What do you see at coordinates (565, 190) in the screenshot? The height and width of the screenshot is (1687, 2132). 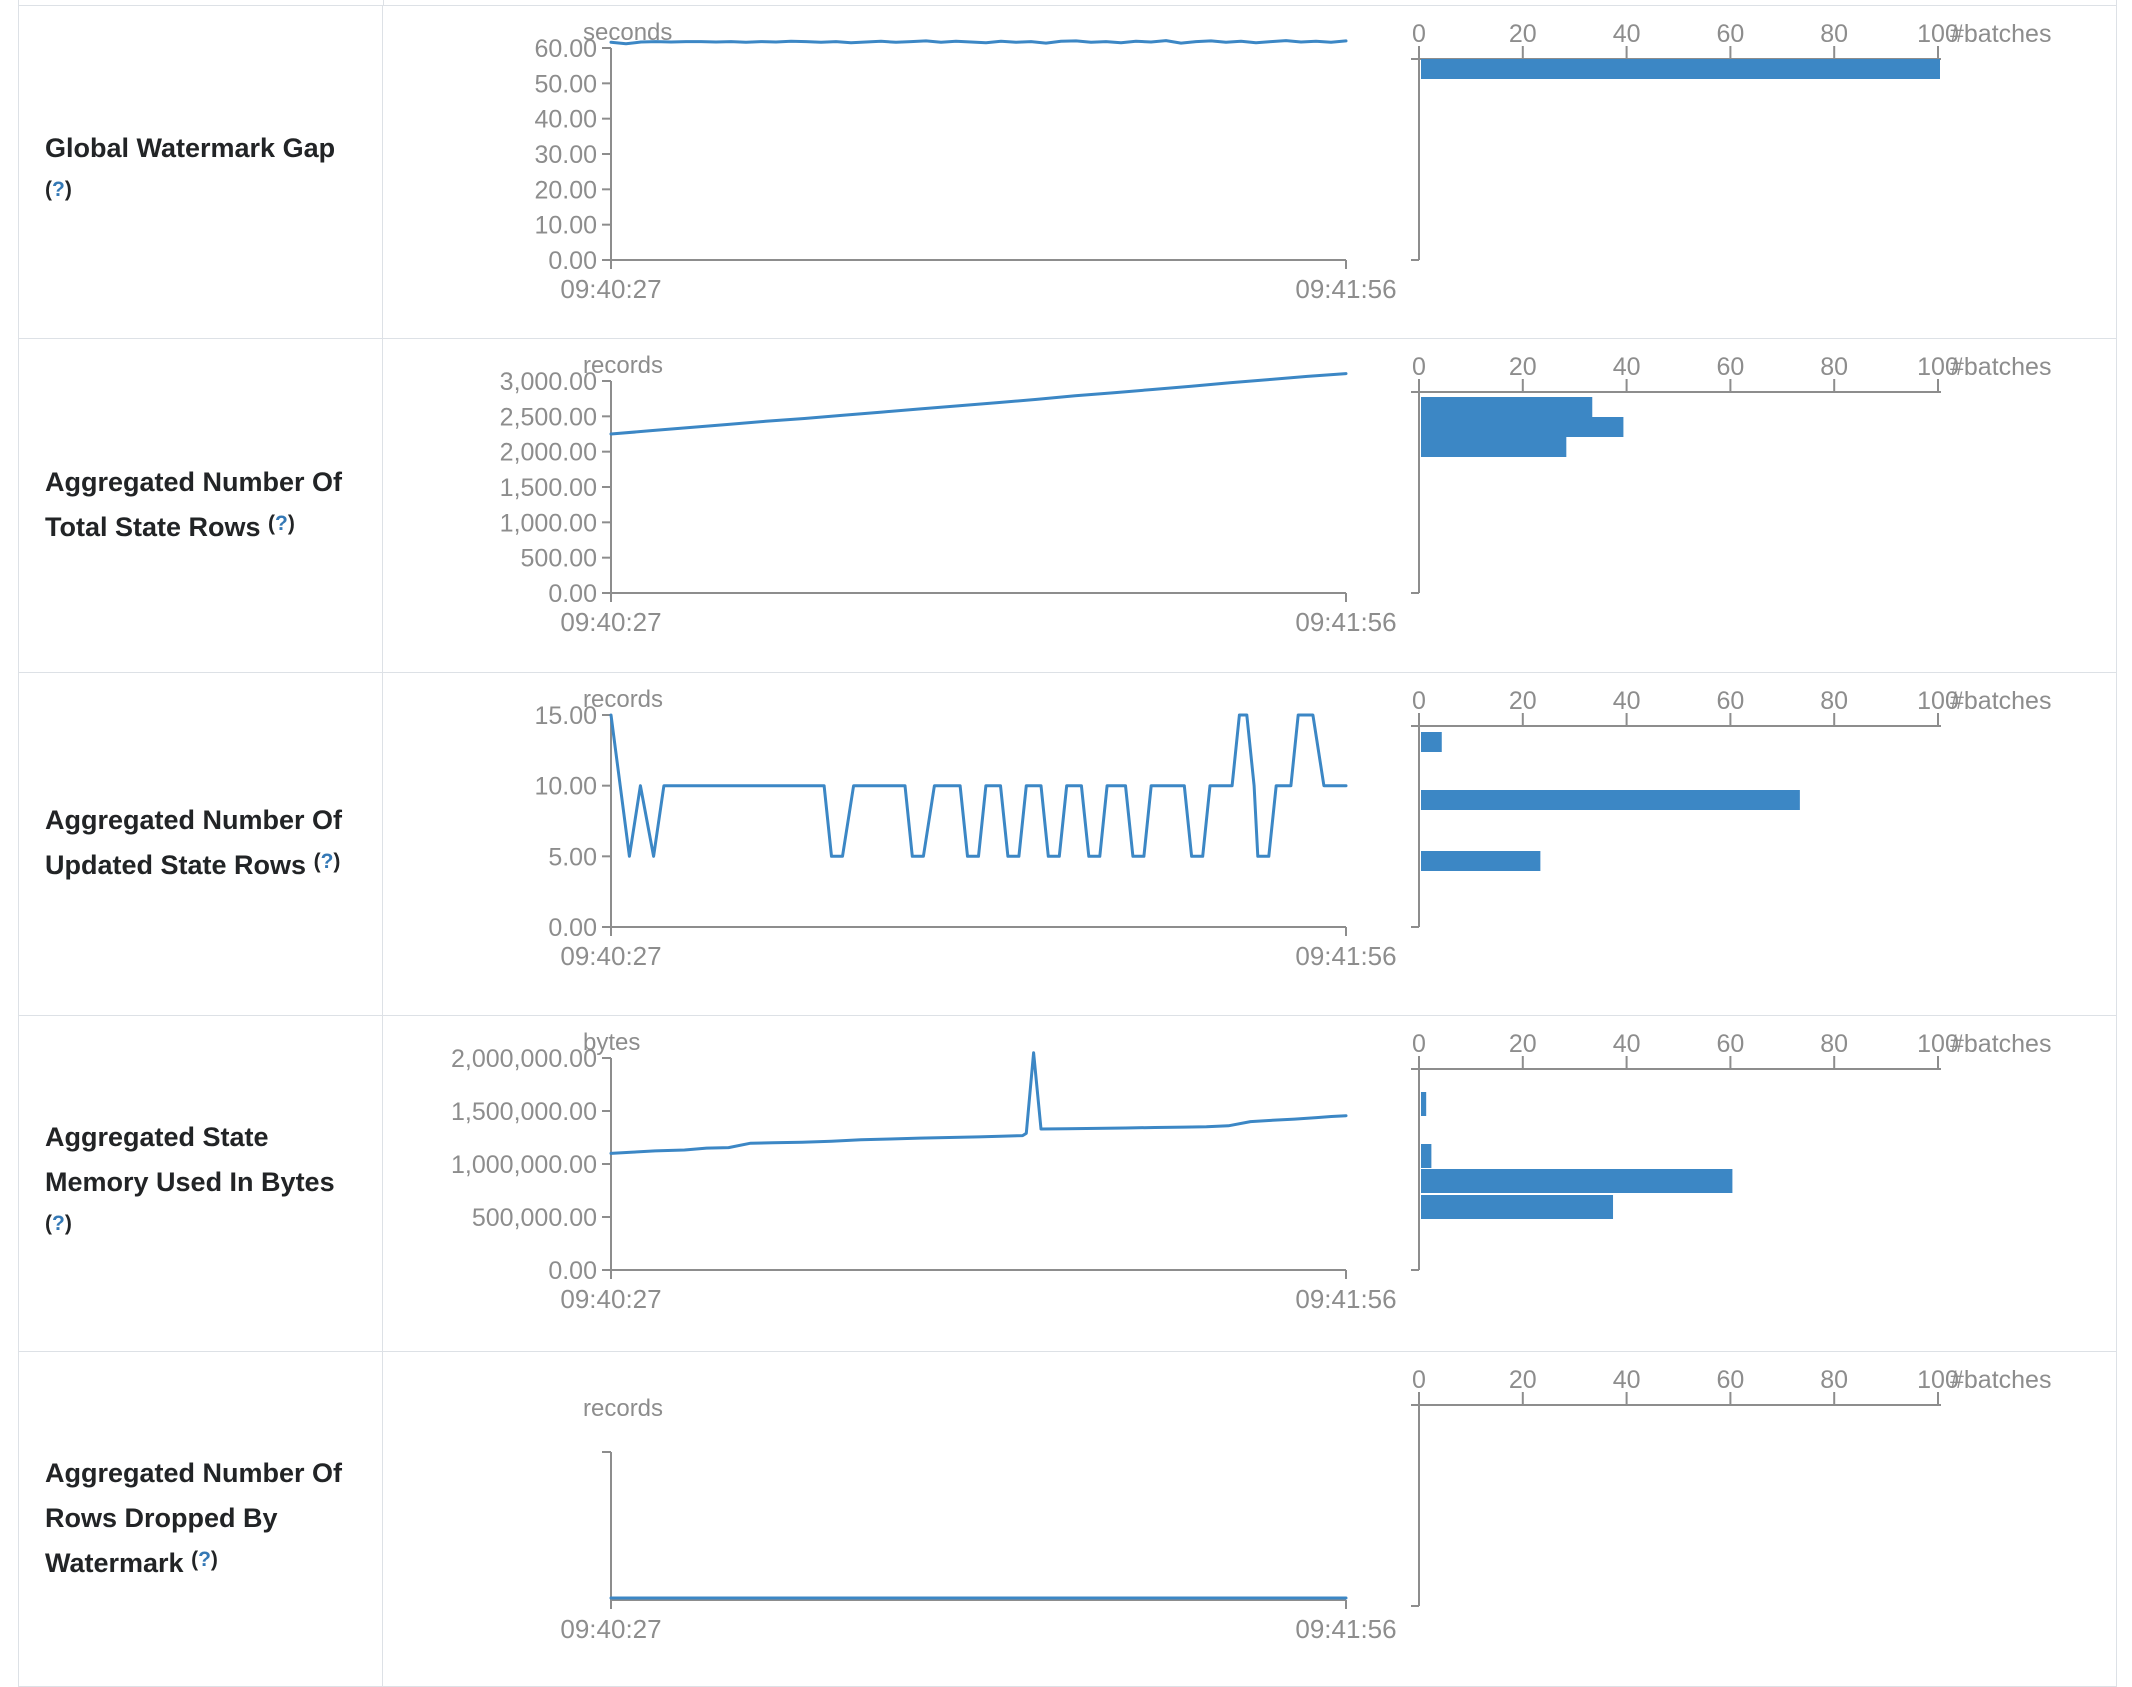 I see `timeline-y-tick-label: 20.00` at bounding box center [565, 190].